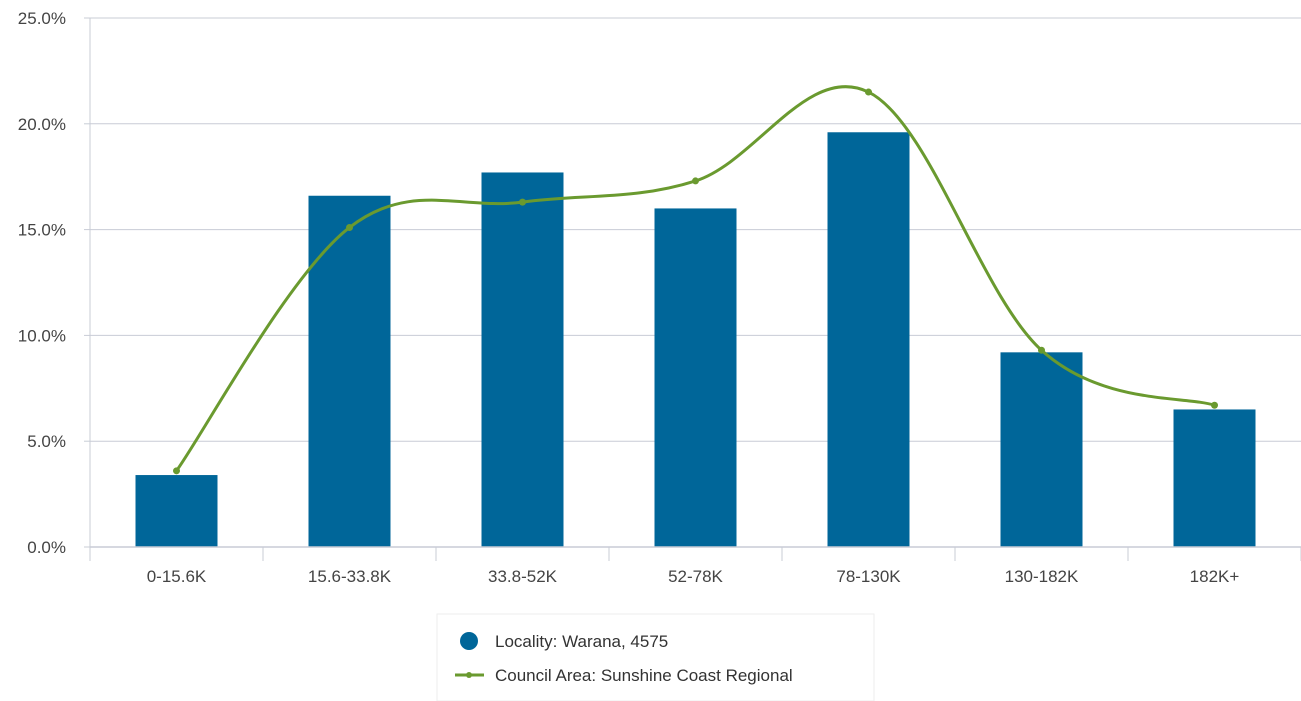 This screenshot has width=1301, height=701. Describe the element at coordinates (644, 675) in the screenshot. I see `legend-line-label: Council Area: Sunshine Coast Regional` at that location.